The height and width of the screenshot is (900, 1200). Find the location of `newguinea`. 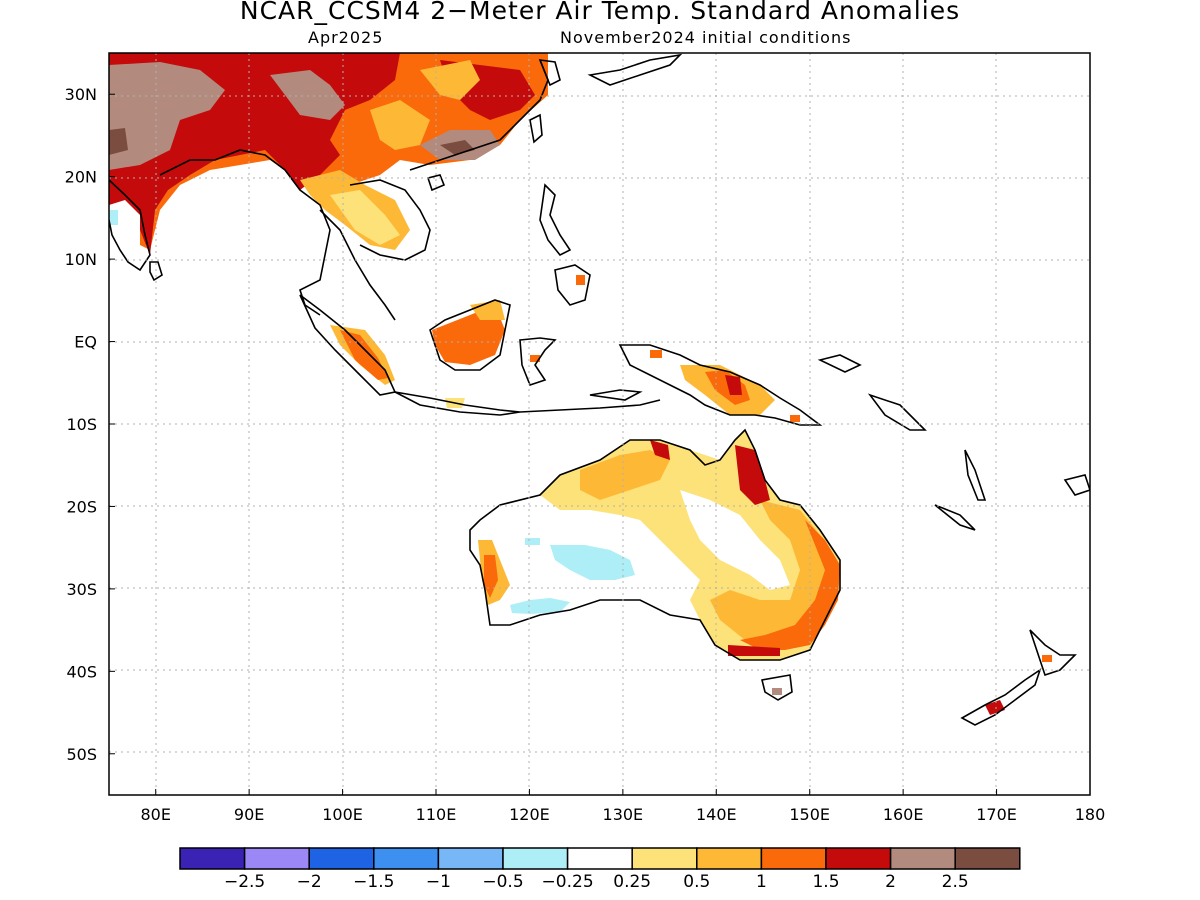

newguinea is located at coordinates (720, 385).